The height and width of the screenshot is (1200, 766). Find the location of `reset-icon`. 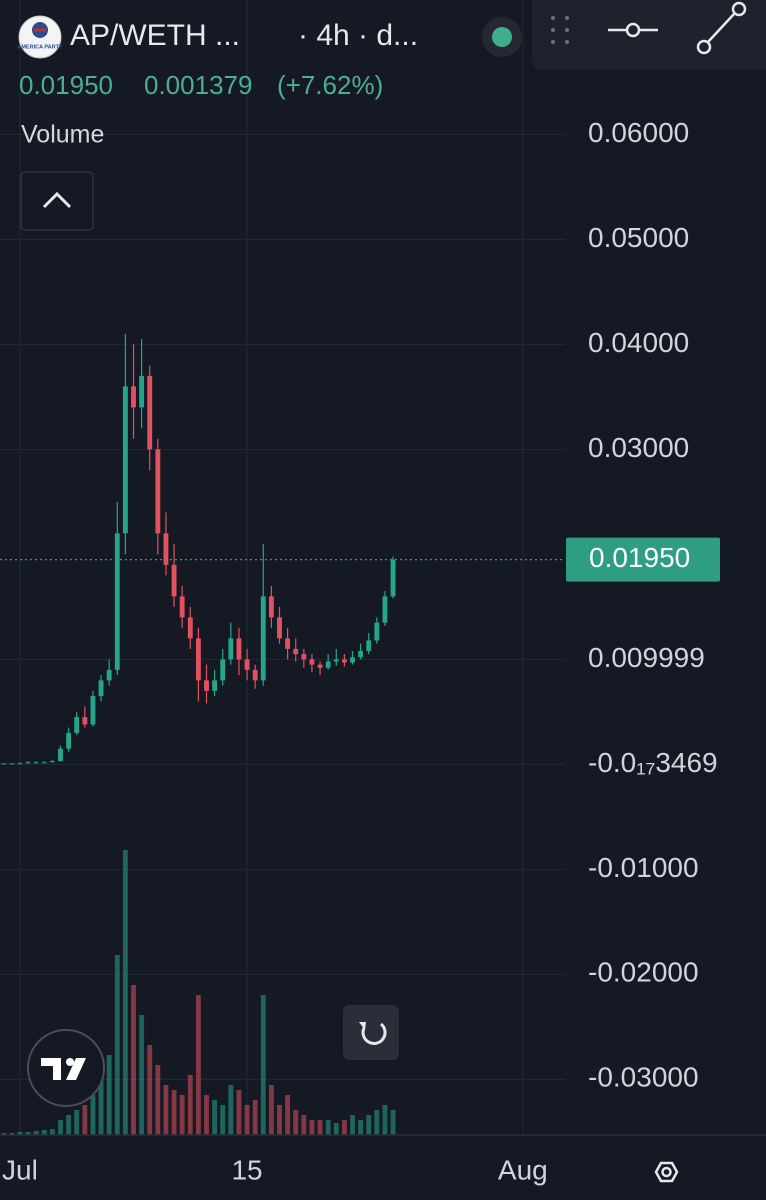

reset-icon is located at coordinates (374, 1034).